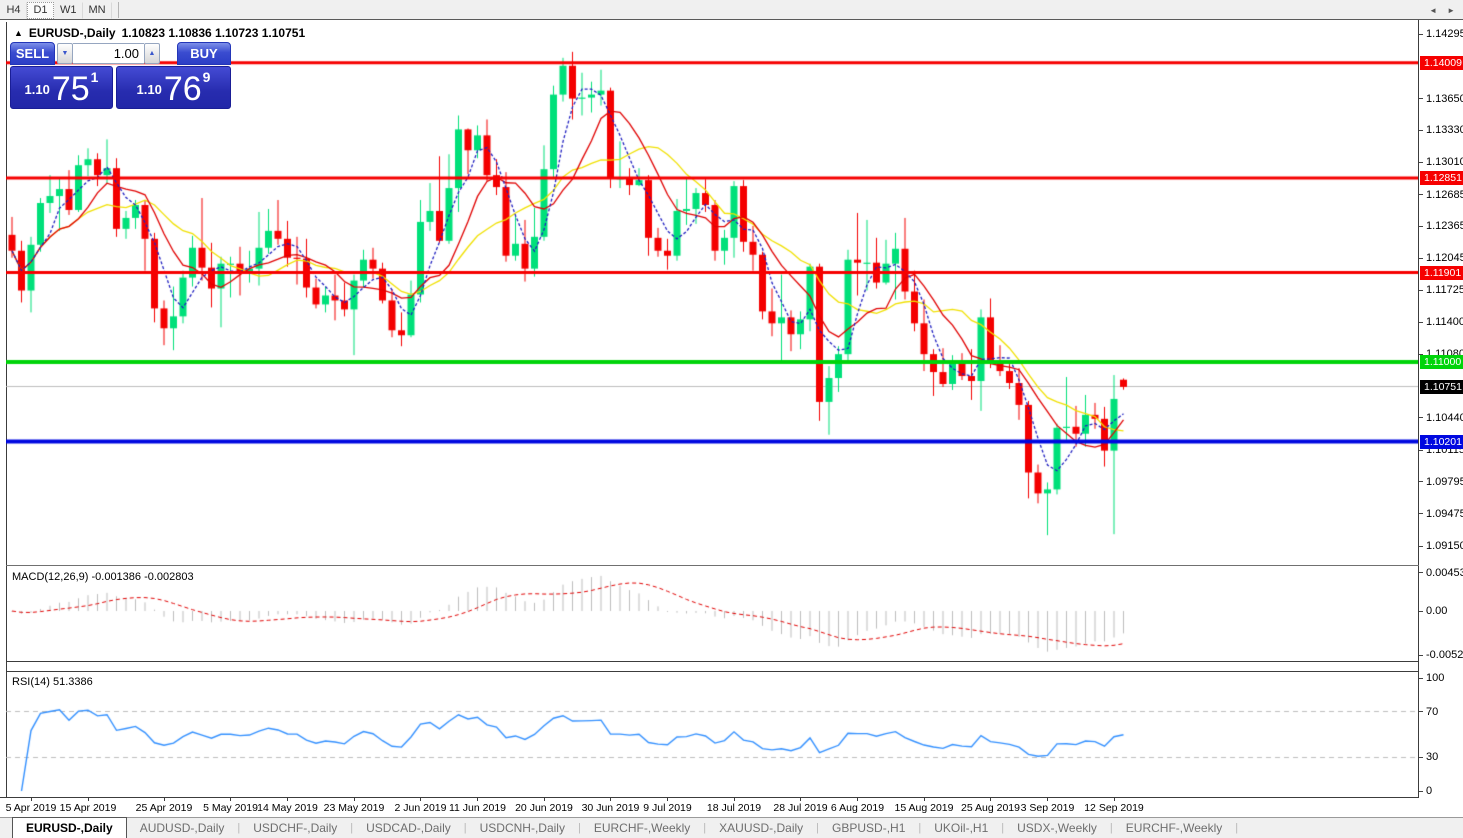  I want to click on date-axis-label: 11 Jun 2019, so click(477, 808).